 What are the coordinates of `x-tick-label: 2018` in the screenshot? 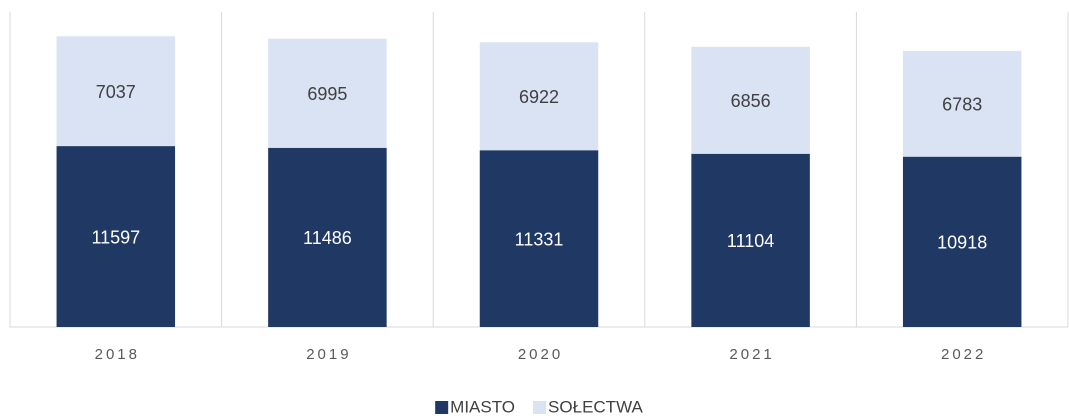 It's located at (117, 354).